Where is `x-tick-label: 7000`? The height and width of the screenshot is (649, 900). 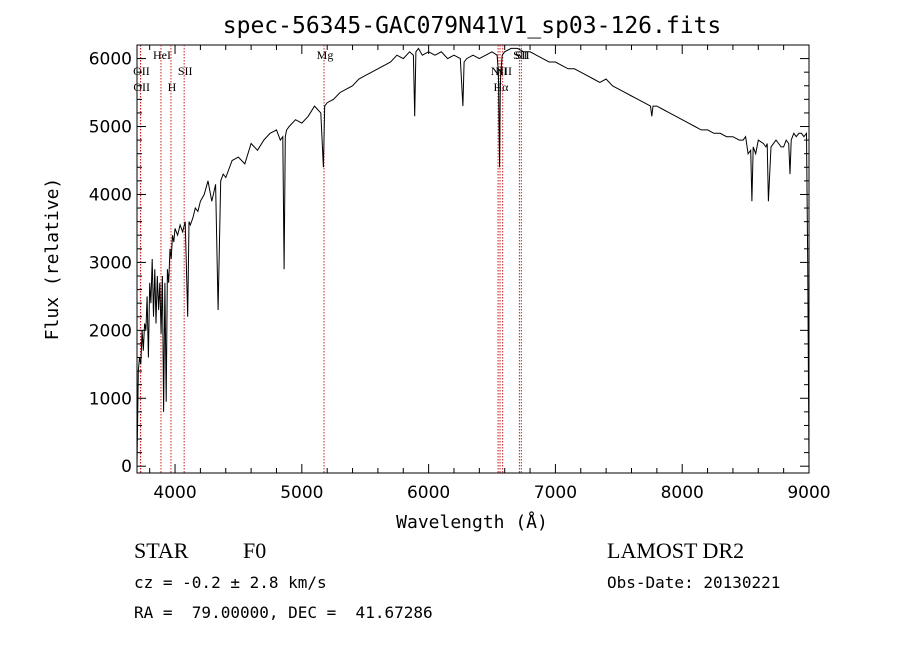 x-tick-label: 7000 is located at coordinates (555, 493).